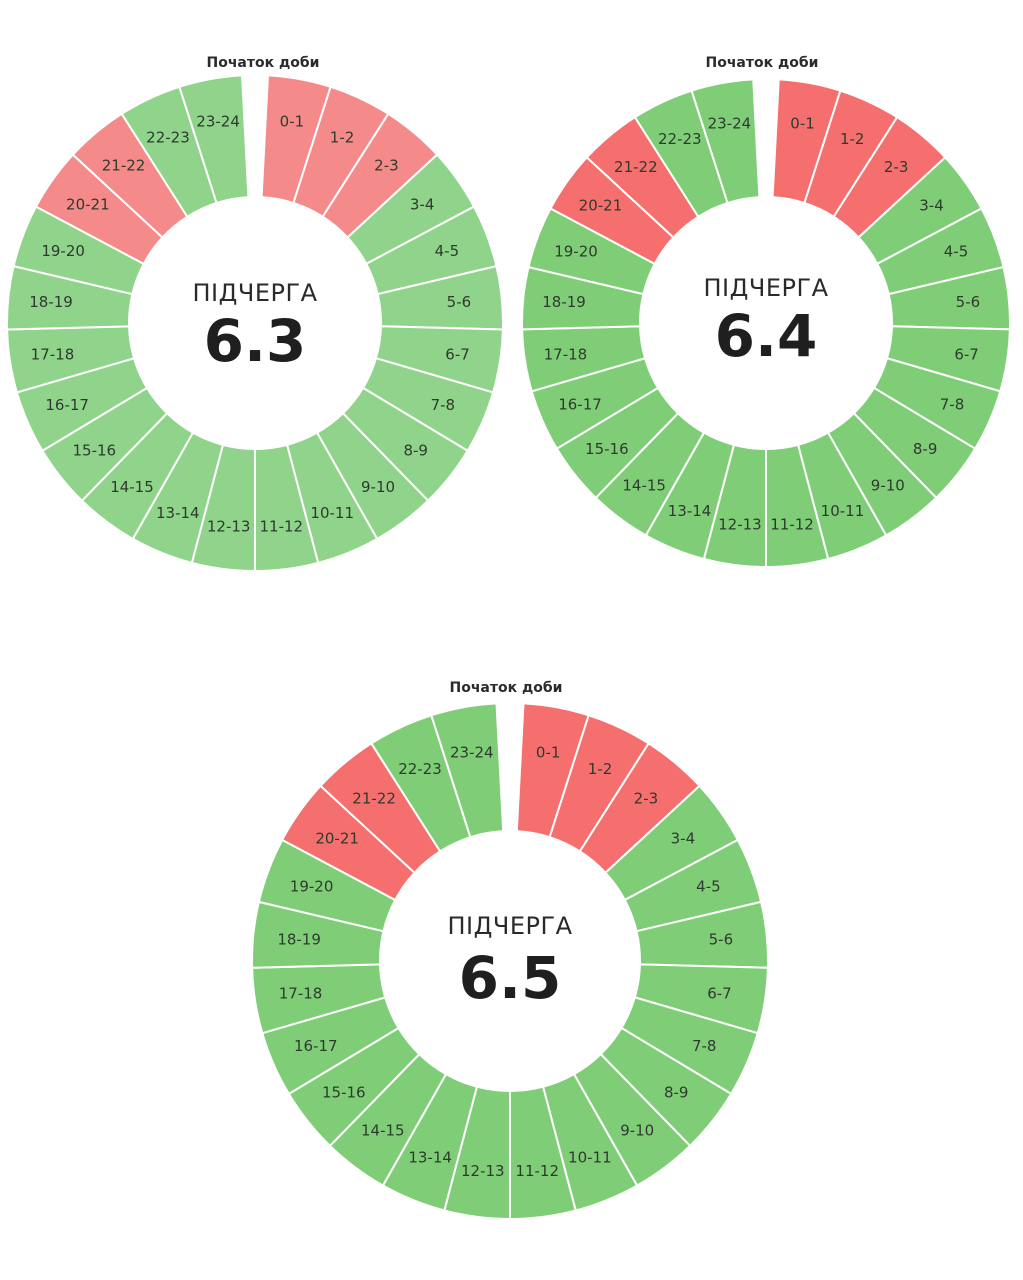  What do you see at coordinates (510, 978) in the screenshot?
I see `subgroup-number: 6.5` at bounding box center [510, 978].